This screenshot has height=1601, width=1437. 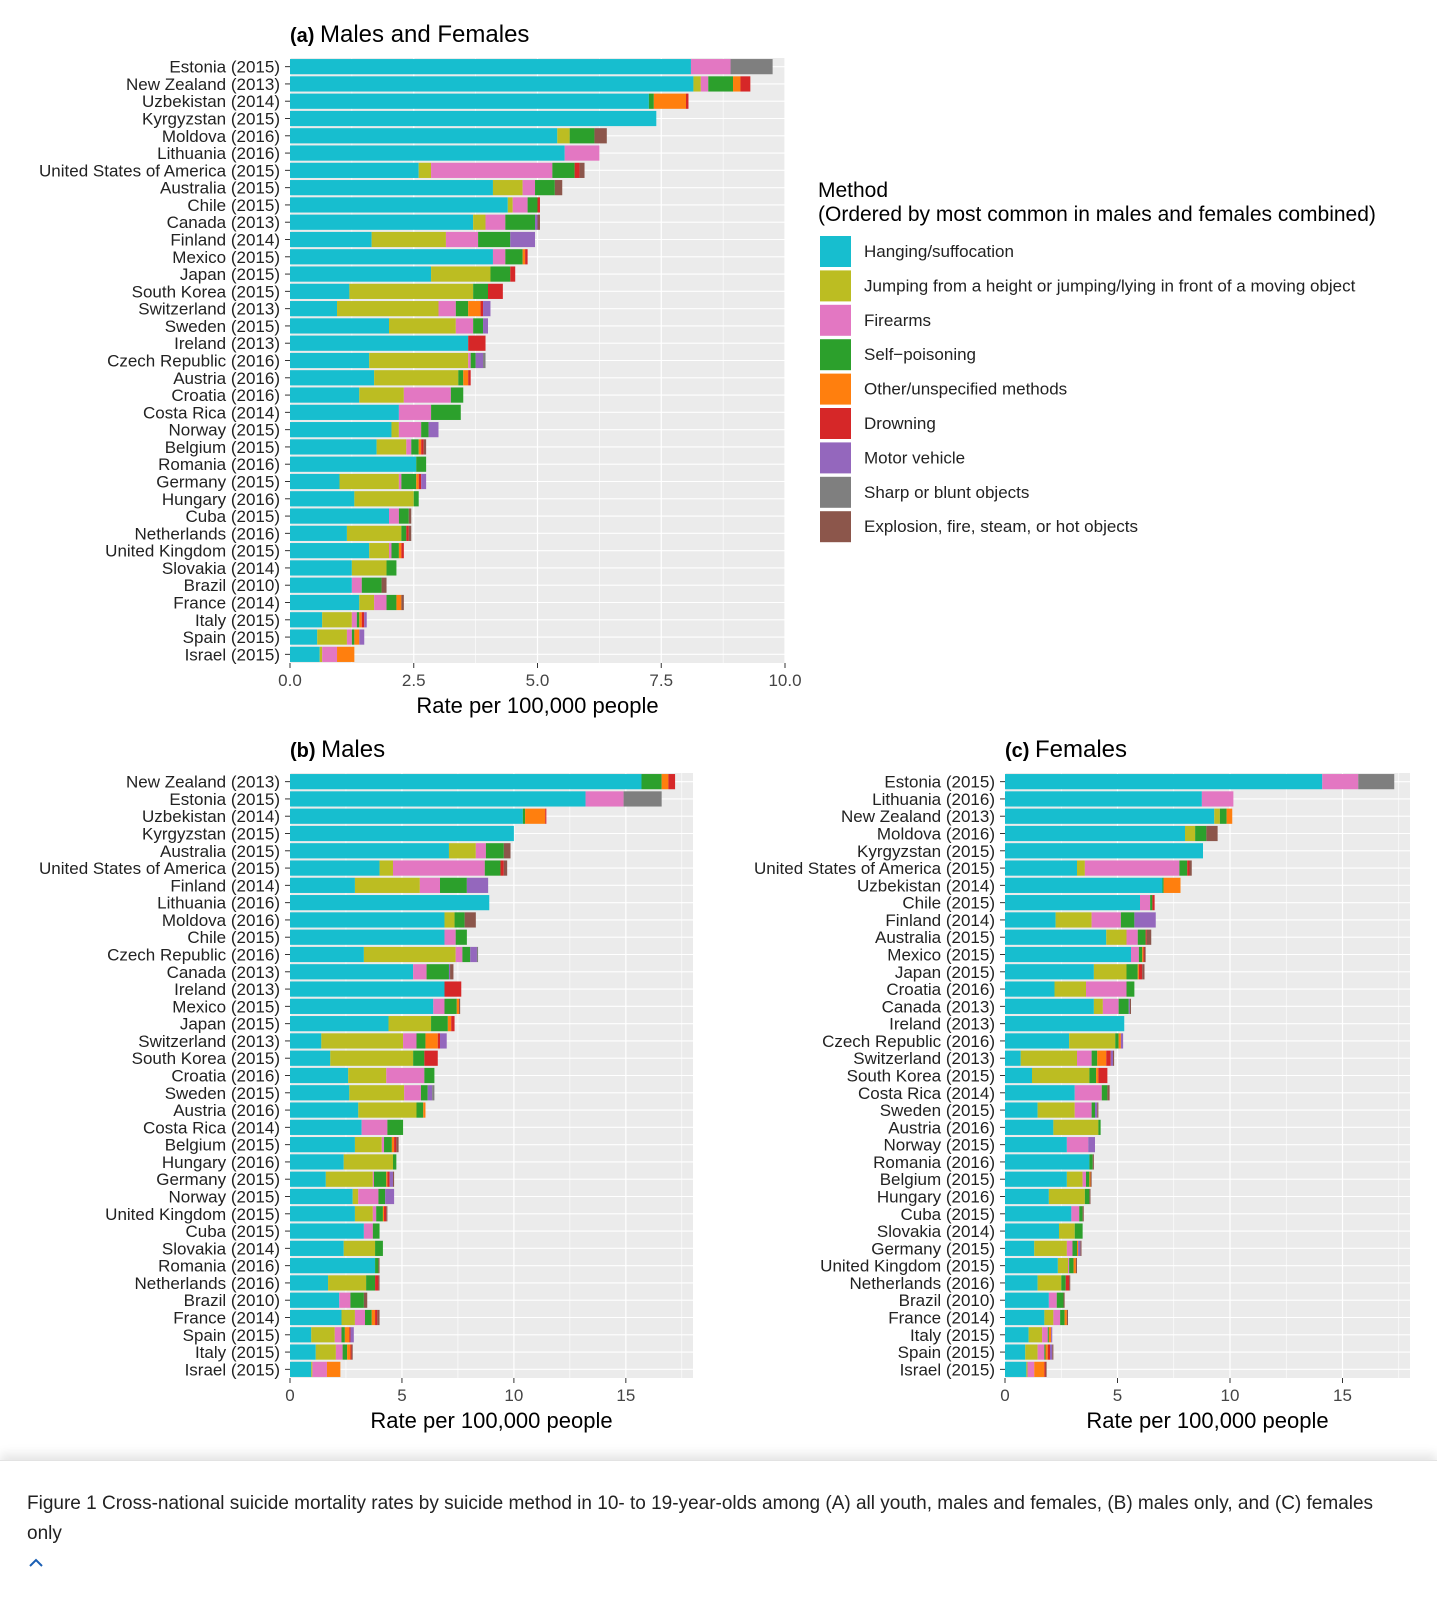 What do you see at coordinates (218, 1179) in the screenshot?
I see `category-label: Germany (2015)` at bounding box center [218, 1179].